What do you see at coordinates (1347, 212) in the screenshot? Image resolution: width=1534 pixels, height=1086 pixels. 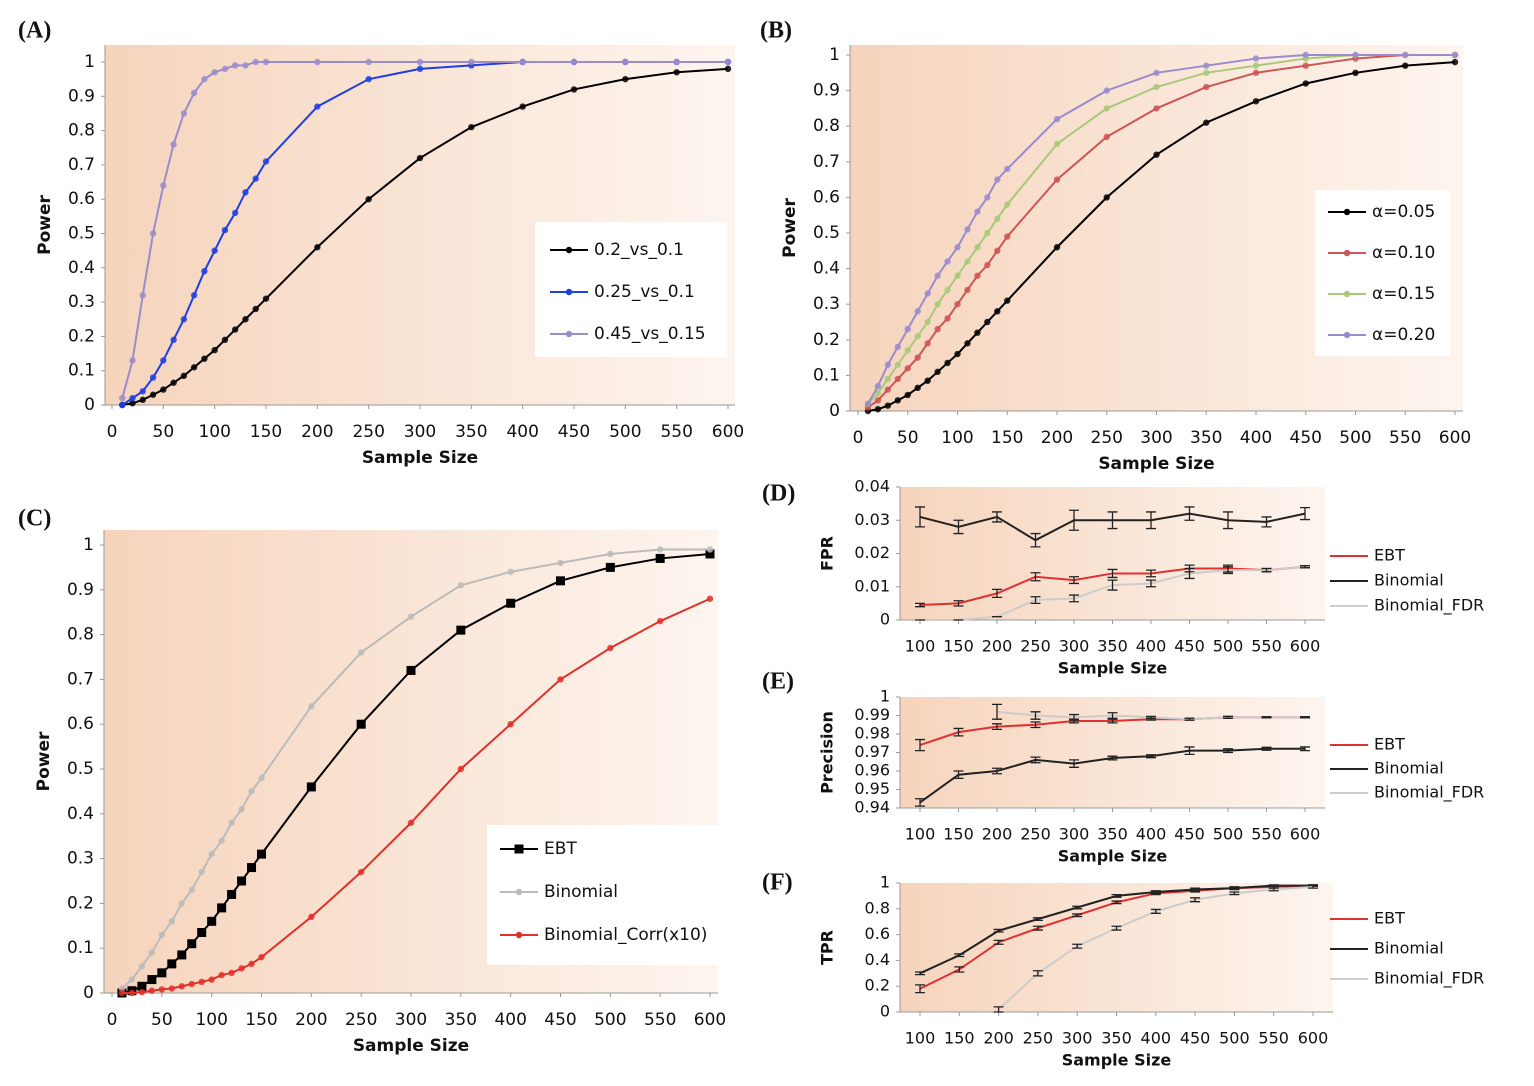 I see `legend-marker` at bounding box center [1347, 212].